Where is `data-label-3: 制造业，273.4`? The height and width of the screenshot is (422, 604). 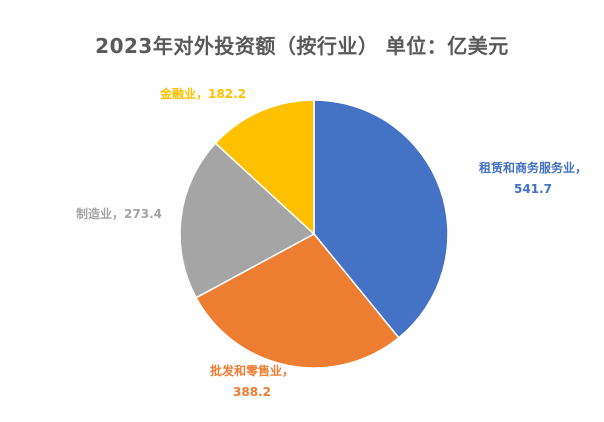
data-label-3: 制造业，273.4 is located at coordinates (119, 213).